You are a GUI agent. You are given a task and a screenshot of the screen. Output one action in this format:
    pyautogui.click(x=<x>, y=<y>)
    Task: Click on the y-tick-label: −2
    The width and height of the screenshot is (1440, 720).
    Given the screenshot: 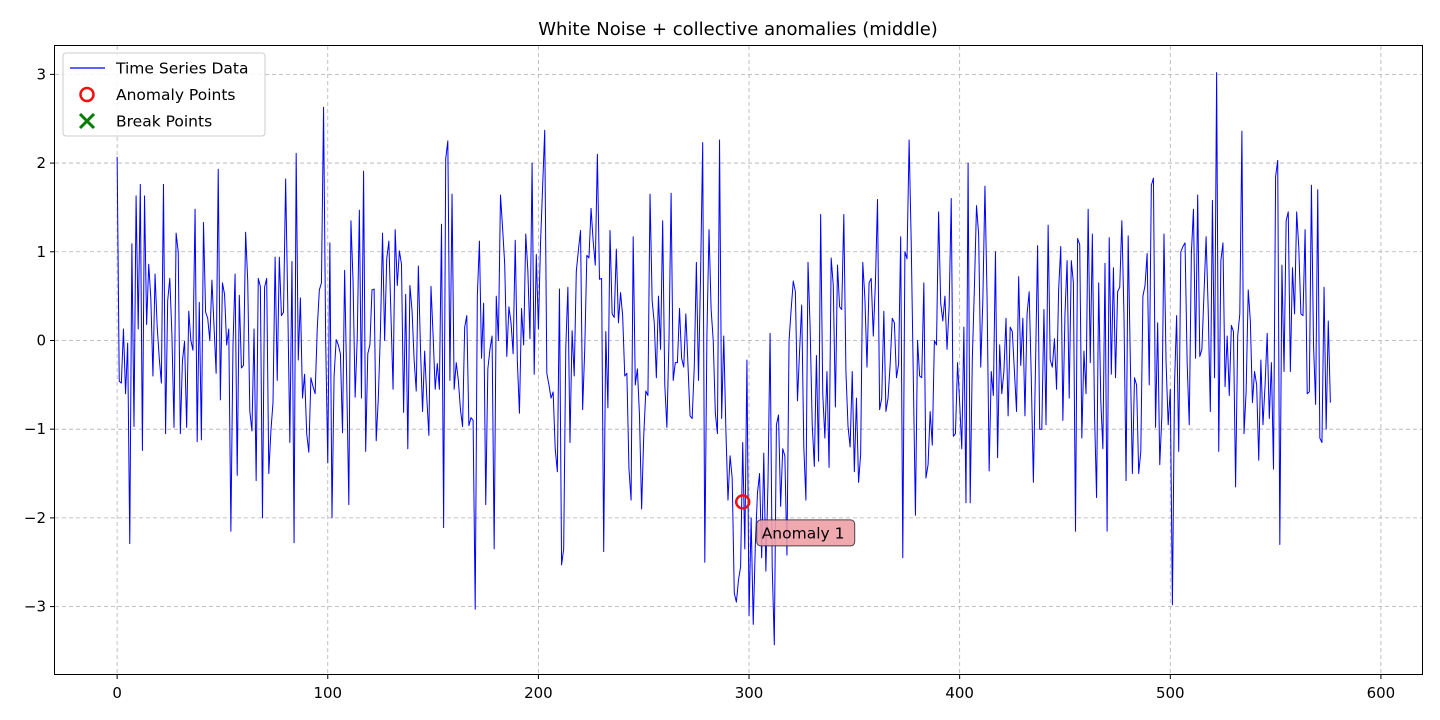 What is the action you would take?
    pyautogui.click(x=35, y=518)
    